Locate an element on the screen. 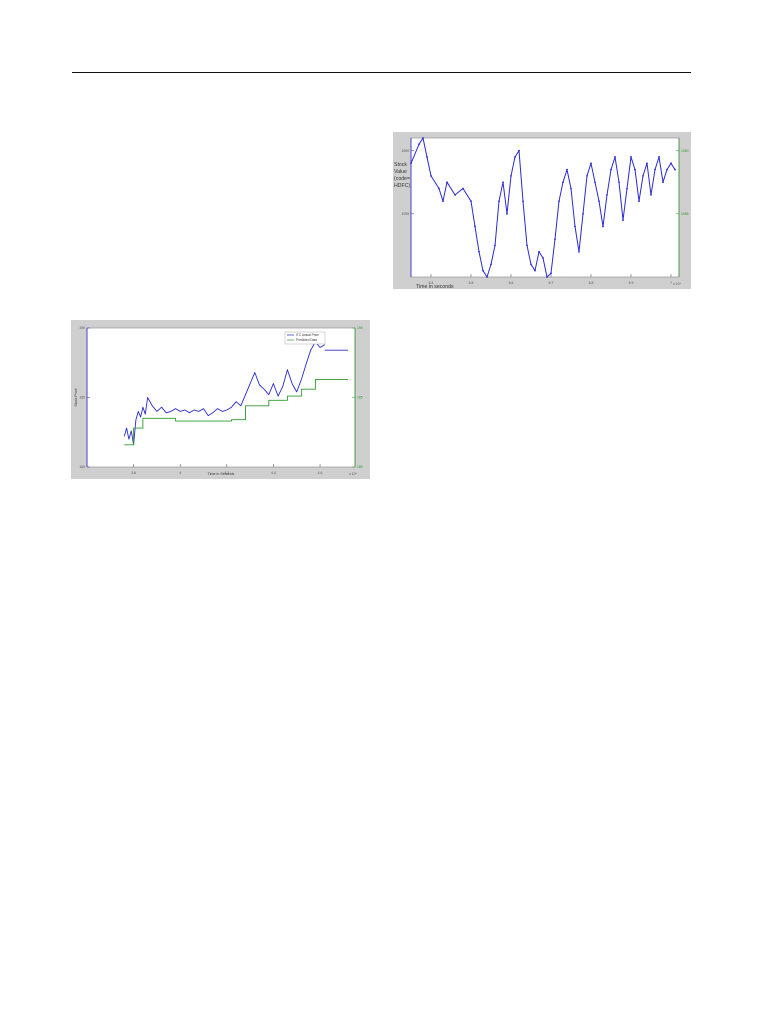 Image resolution: width=782 pixels, height=1012 pixels. y-axis-label: Stock Price is located at coordinates (76, 397).